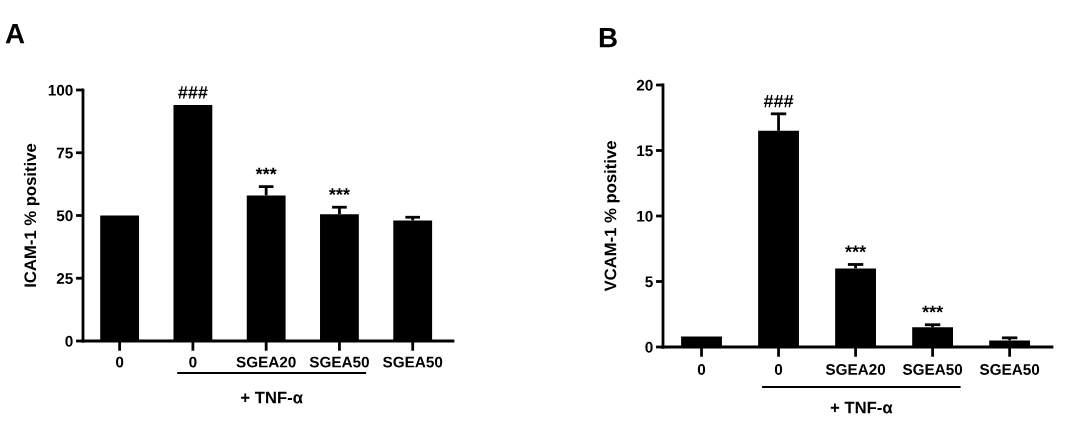  I want to click on y-tick-label: 15, so click(645, 151).